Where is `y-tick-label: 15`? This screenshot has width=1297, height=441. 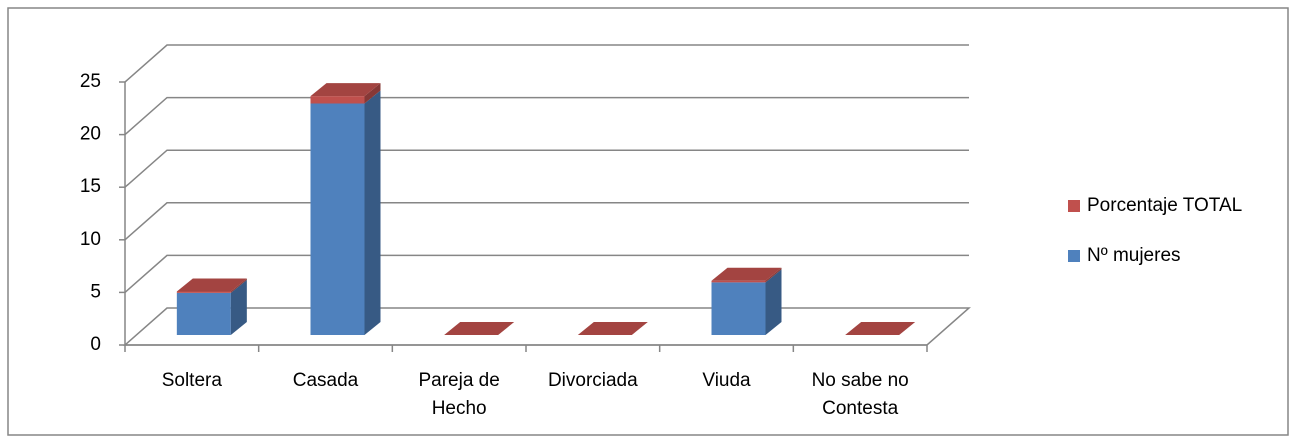 y-tick-label: 15 is located at coordinates (90, 186).